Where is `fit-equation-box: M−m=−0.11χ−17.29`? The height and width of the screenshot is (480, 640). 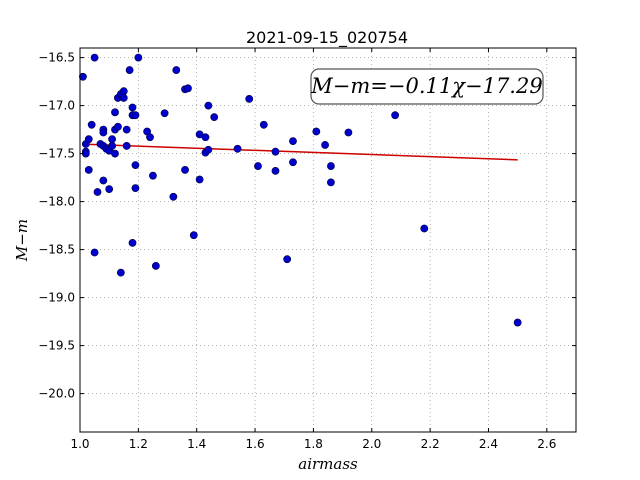 fit-equation-box: M−m=−0.11χ−17.29 is located at coordinates (427, 86).